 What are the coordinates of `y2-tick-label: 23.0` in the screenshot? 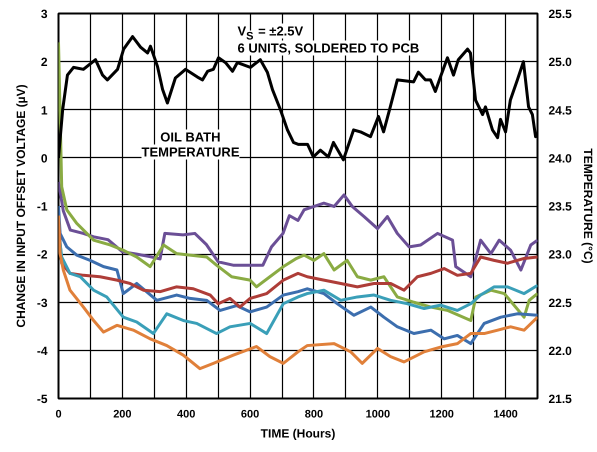 It's located at (560, 255).